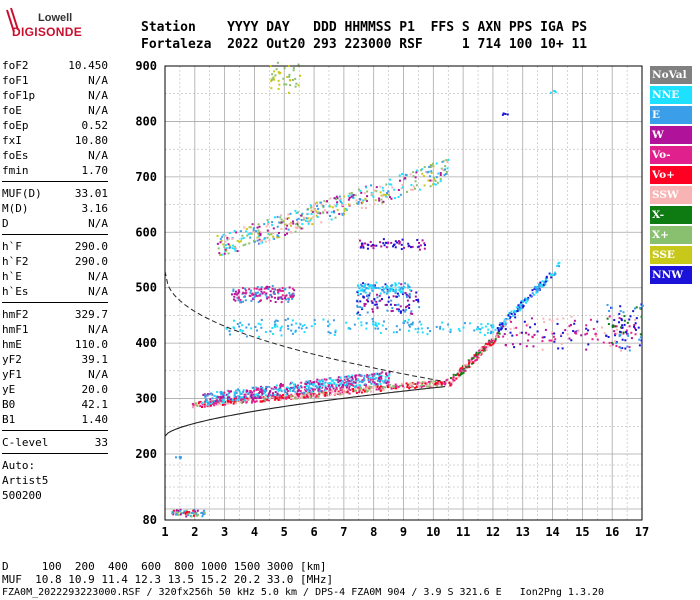  Describe the element at coordinates (146, 343) in the screenshot. I see `y-tick-label: 400` at that location.